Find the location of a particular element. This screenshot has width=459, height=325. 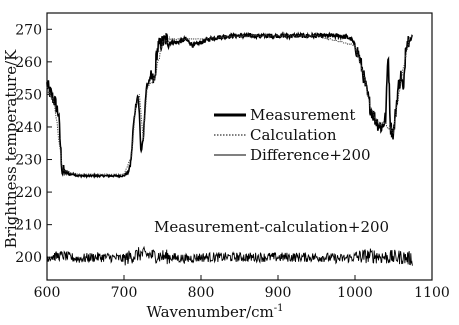

legend-label-difference: Difference+200 is located at coordinates (310, 155).